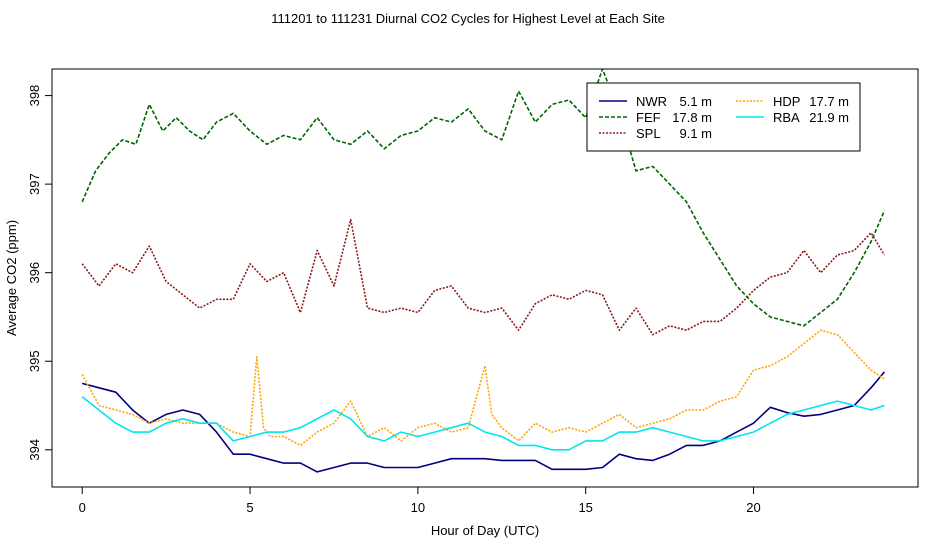  What do you see at coordinates (34, 361) in the screenshot?
I see `y-tick-label: 395` at bounding box center [34, 361].